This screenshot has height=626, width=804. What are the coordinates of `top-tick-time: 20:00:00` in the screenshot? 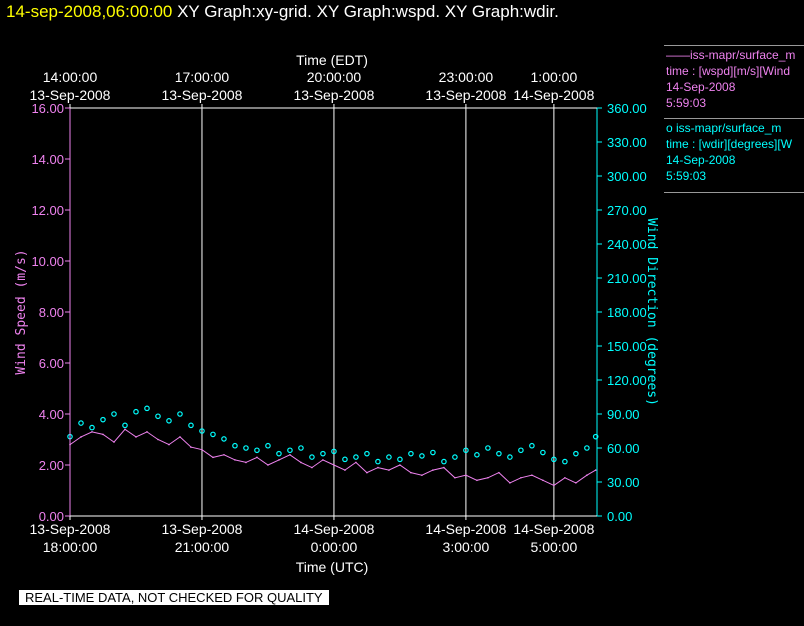 It's located at (334, 77).